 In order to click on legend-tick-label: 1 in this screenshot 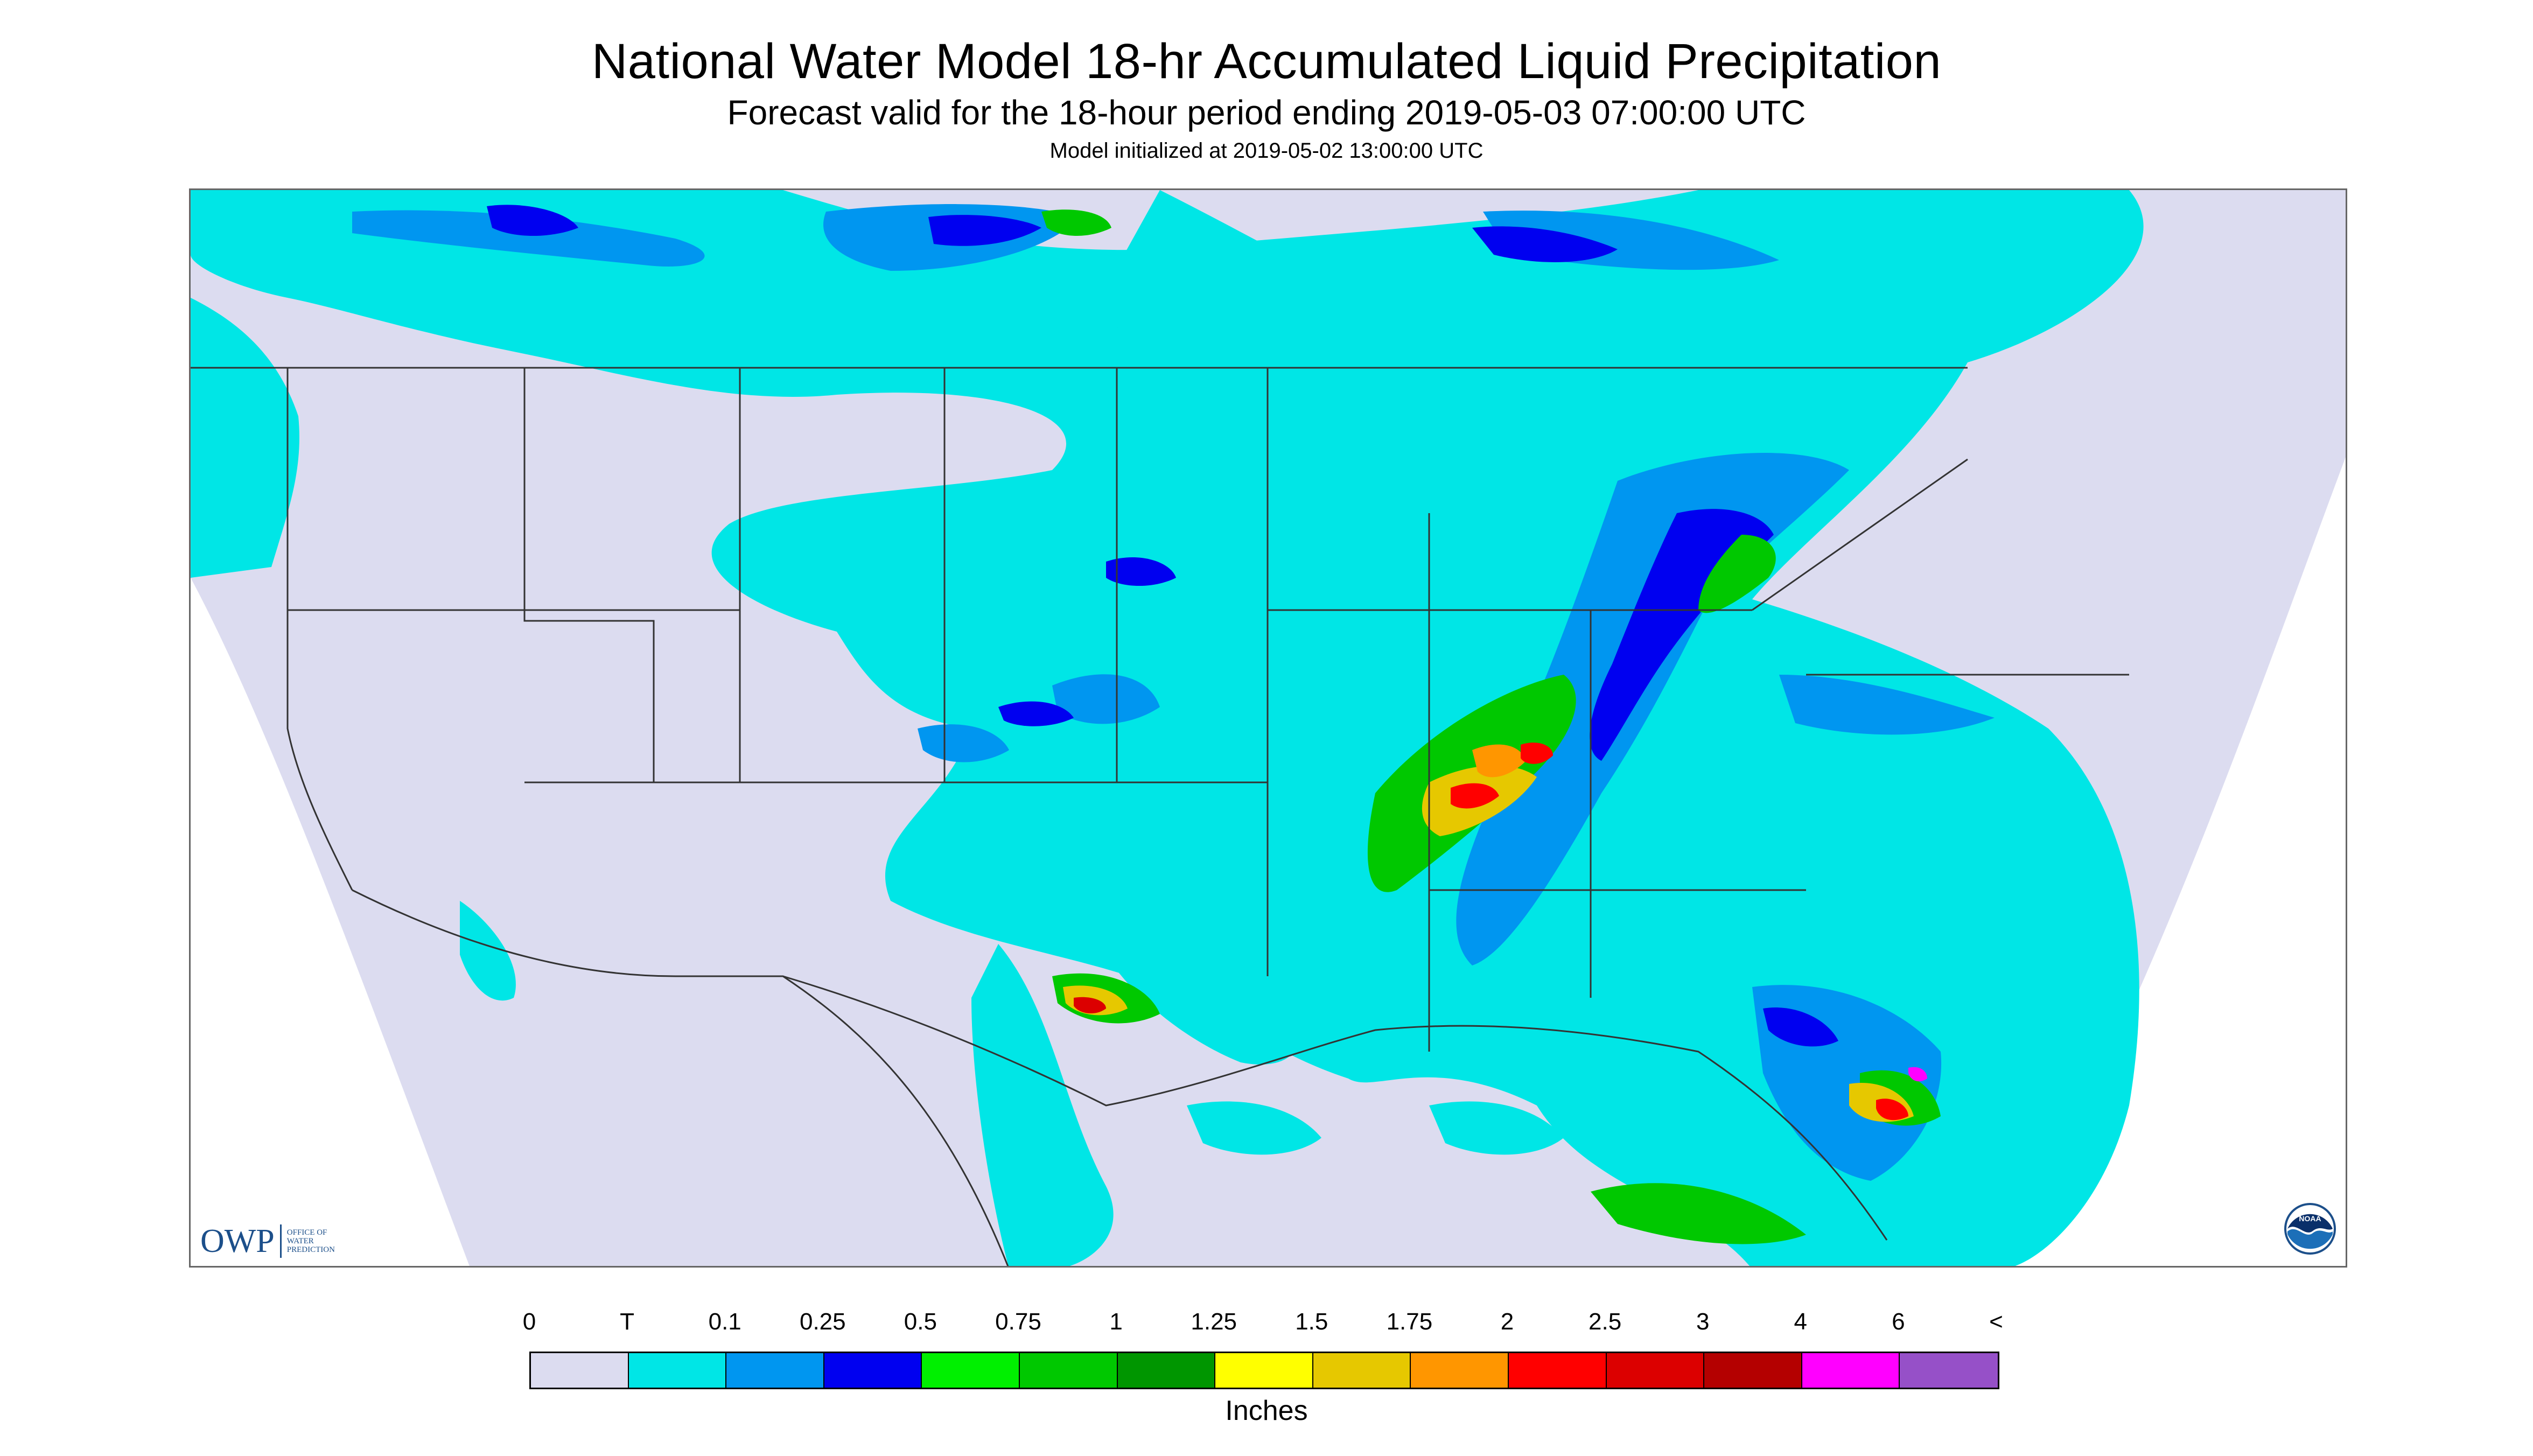, I will do `click(1116, 1321)`.